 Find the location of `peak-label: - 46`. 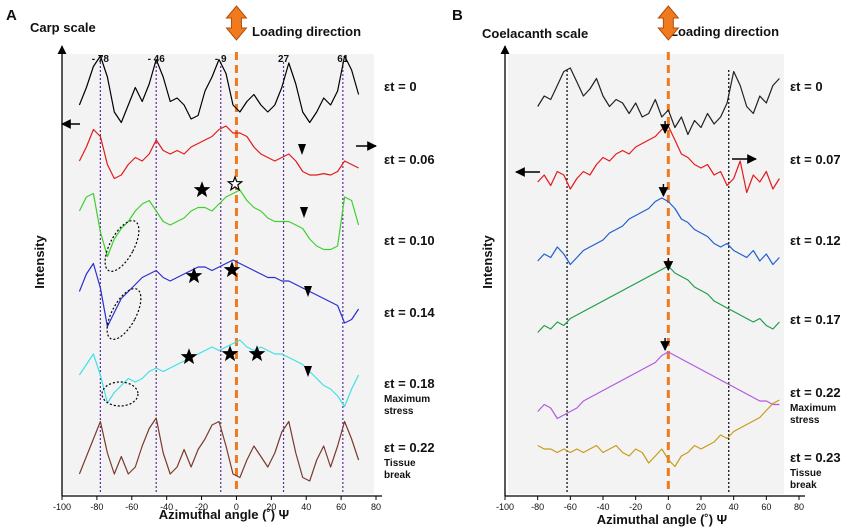

peak-label: - 46 is located at coordinates (157, 59).